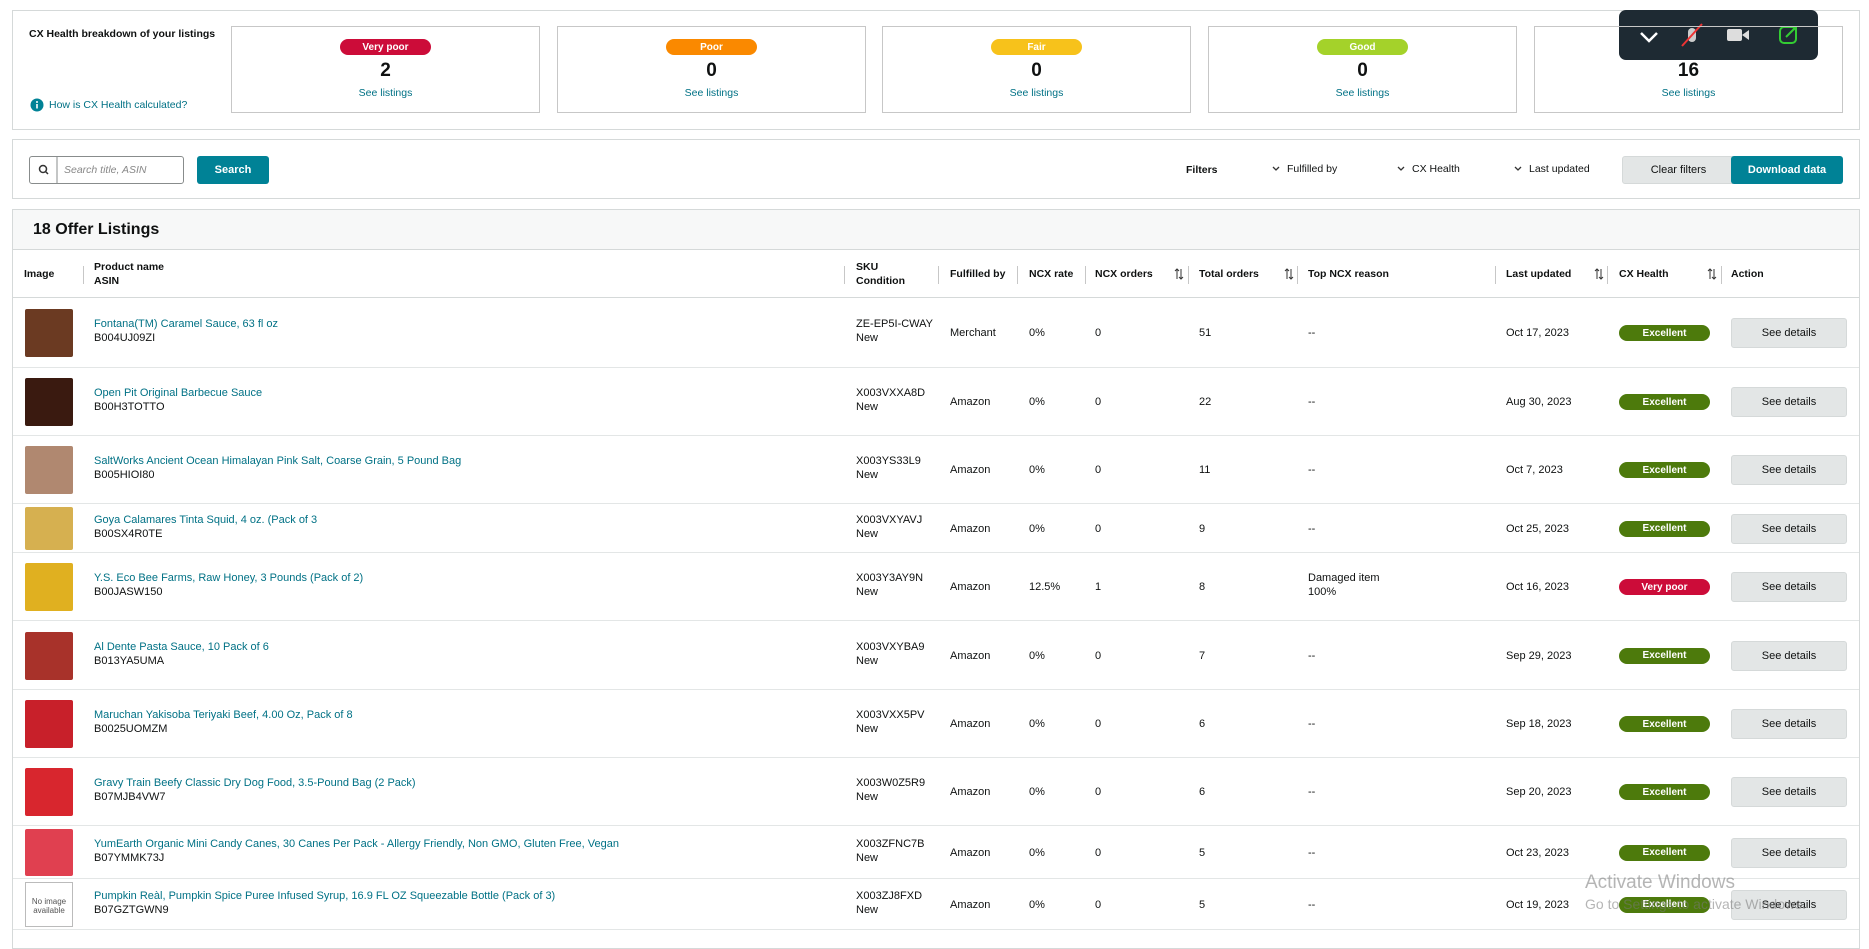  I want to click on table-title-bar, so click(936, 230).